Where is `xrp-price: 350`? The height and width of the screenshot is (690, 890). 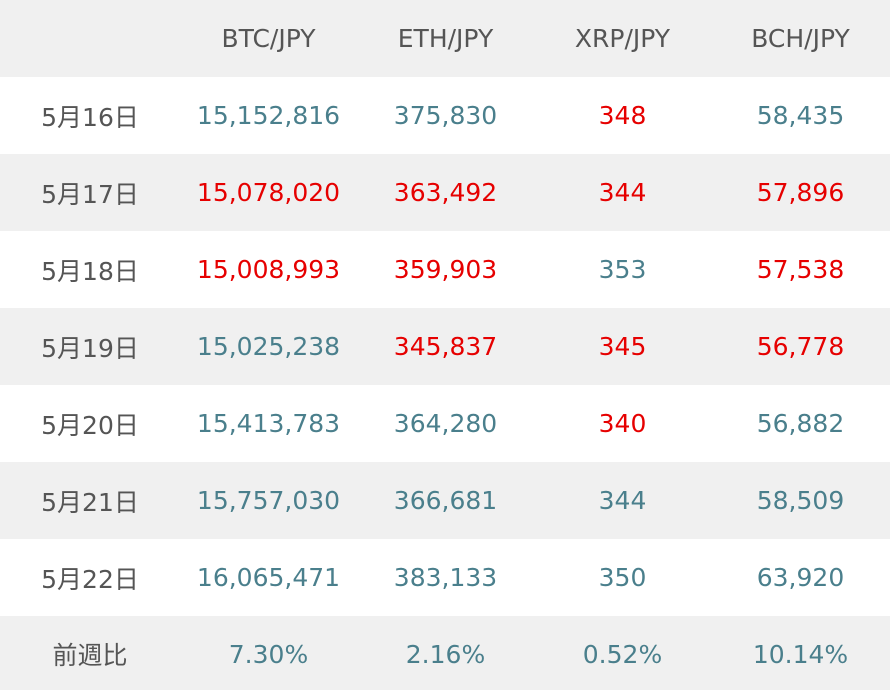
xrp-price: 350 is located at coordinates (622, 577).